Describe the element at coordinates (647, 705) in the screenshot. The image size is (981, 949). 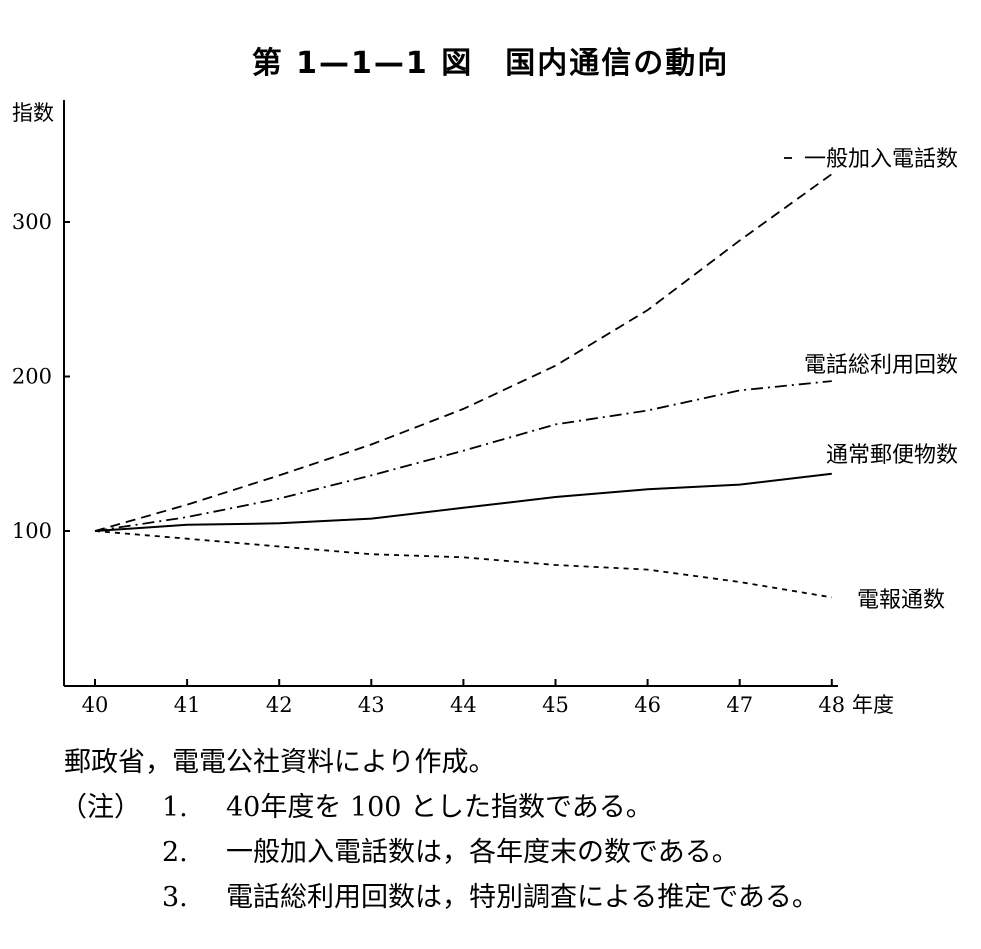
I see `x-tick-label: 46` at that location.